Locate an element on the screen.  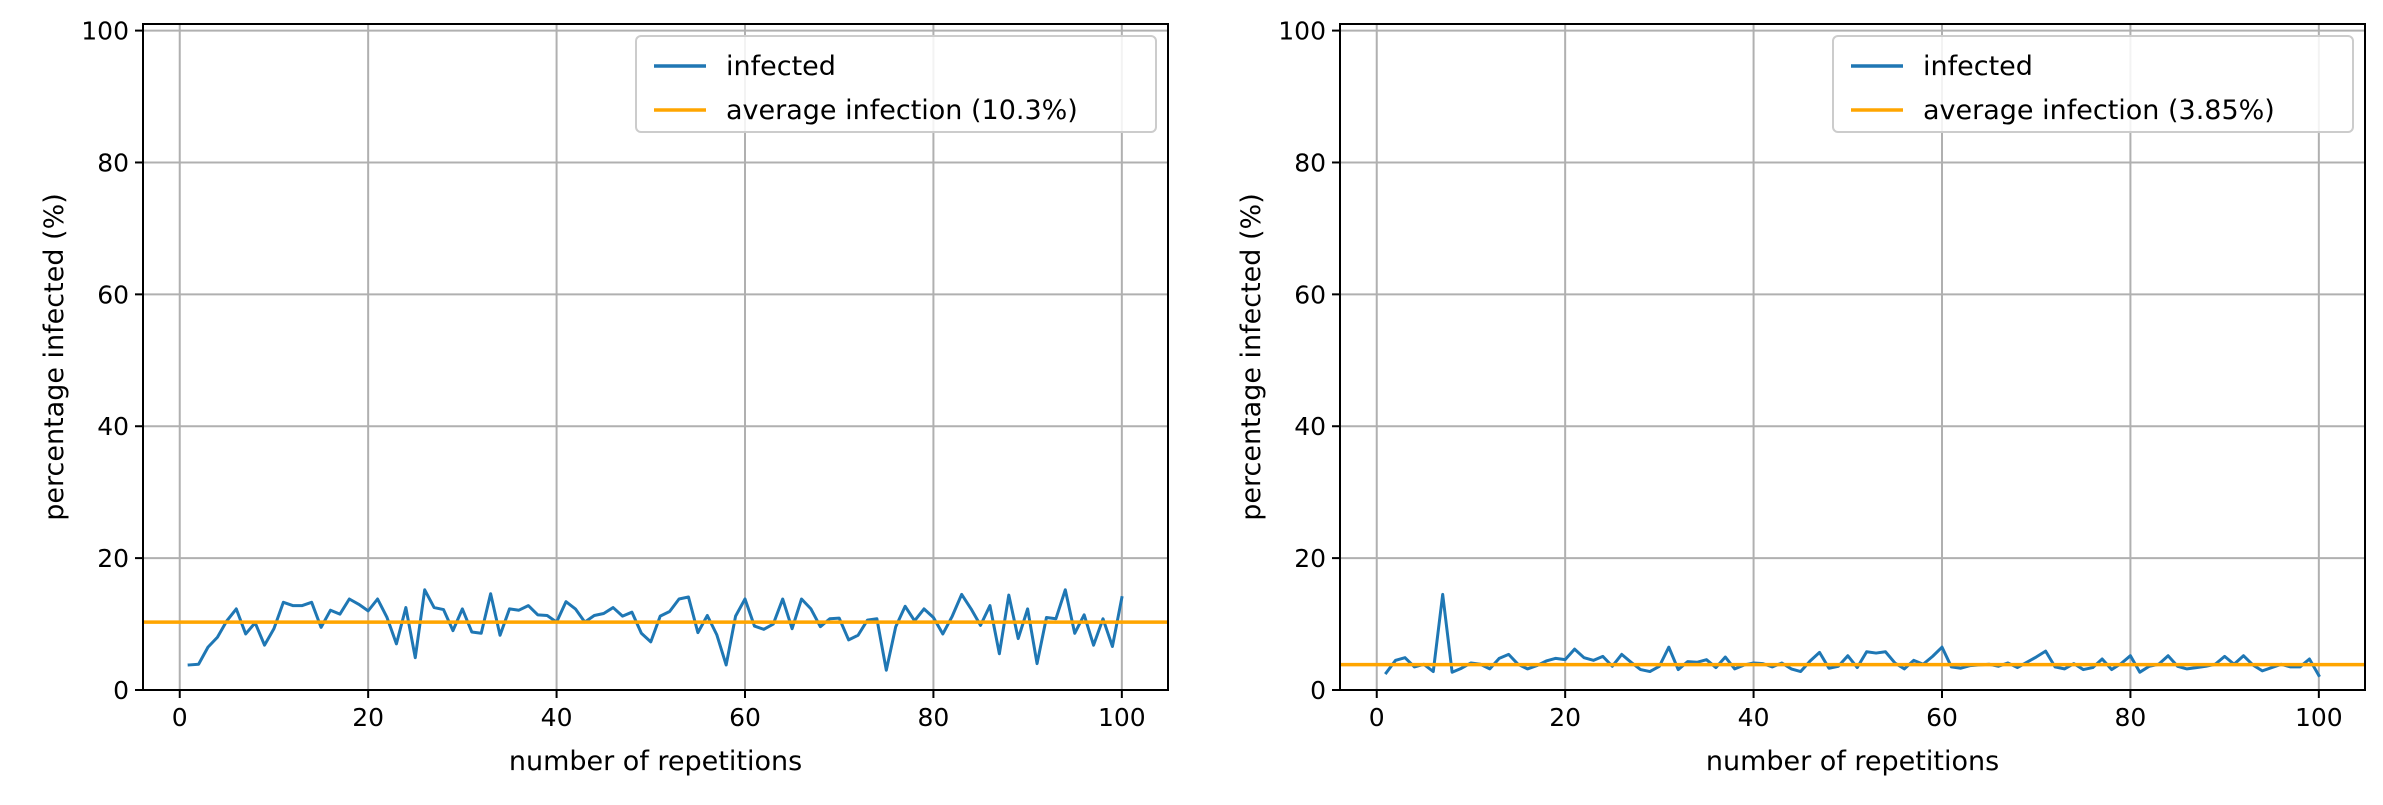
legend-label: average infection (3.85%) is located at coordinates (2099, 110).